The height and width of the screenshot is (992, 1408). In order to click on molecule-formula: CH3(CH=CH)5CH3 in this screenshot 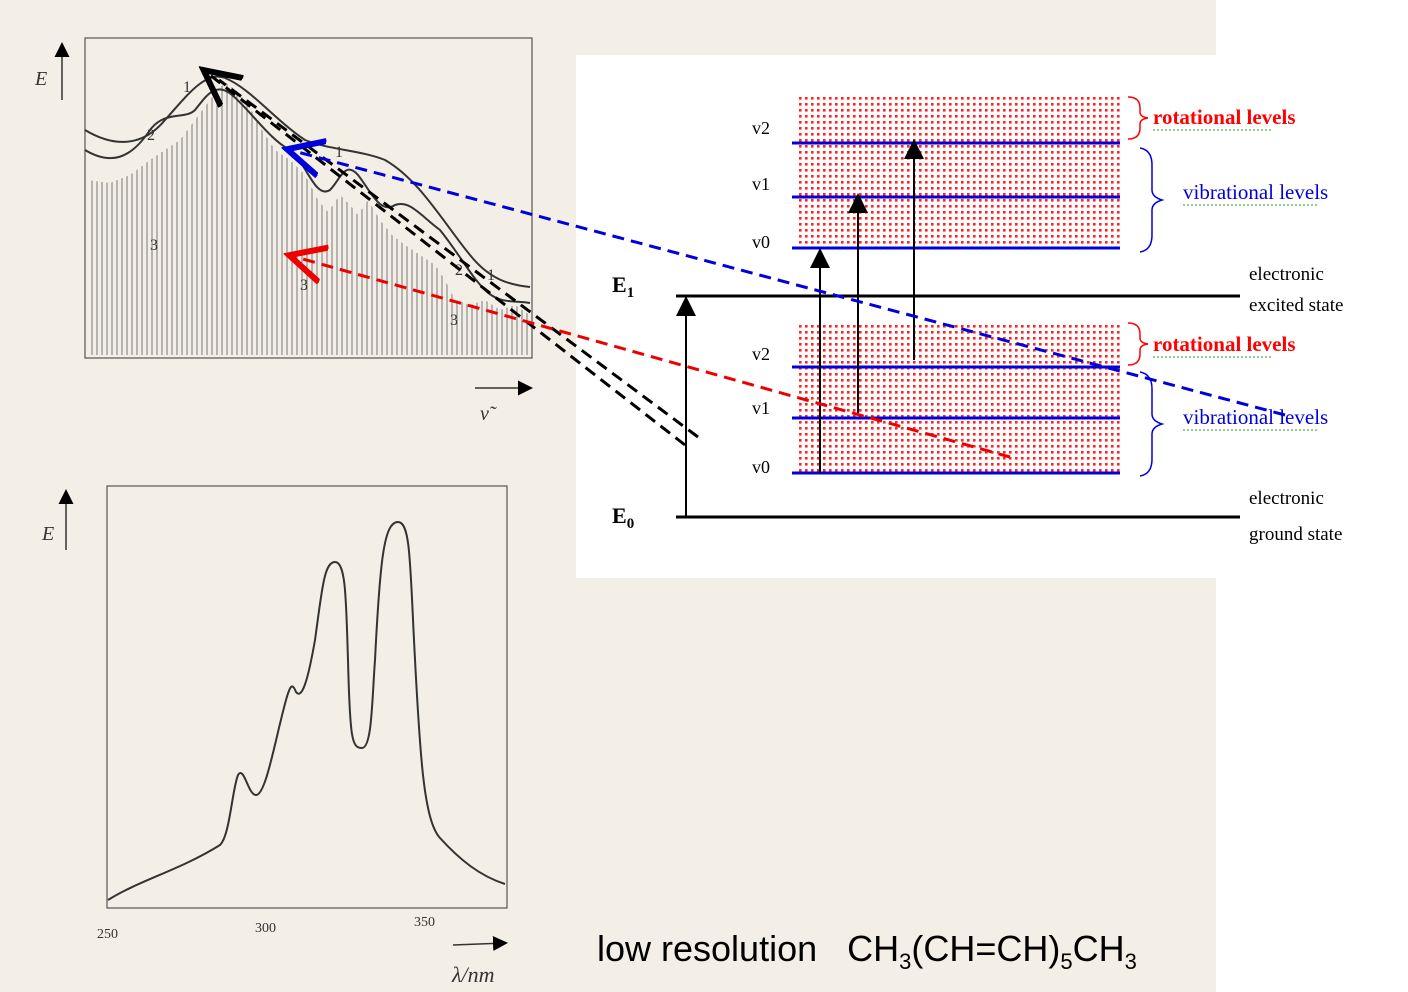, I will do `click(992, 951)`.